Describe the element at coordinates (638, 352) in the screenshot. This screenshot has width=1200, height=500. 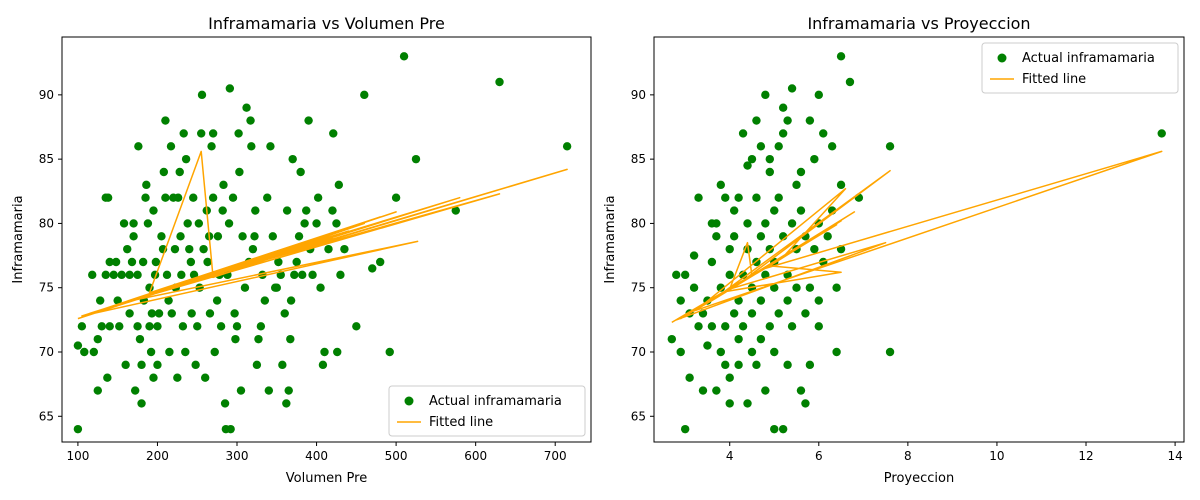
I see `y-tick-label: 70` at that location.